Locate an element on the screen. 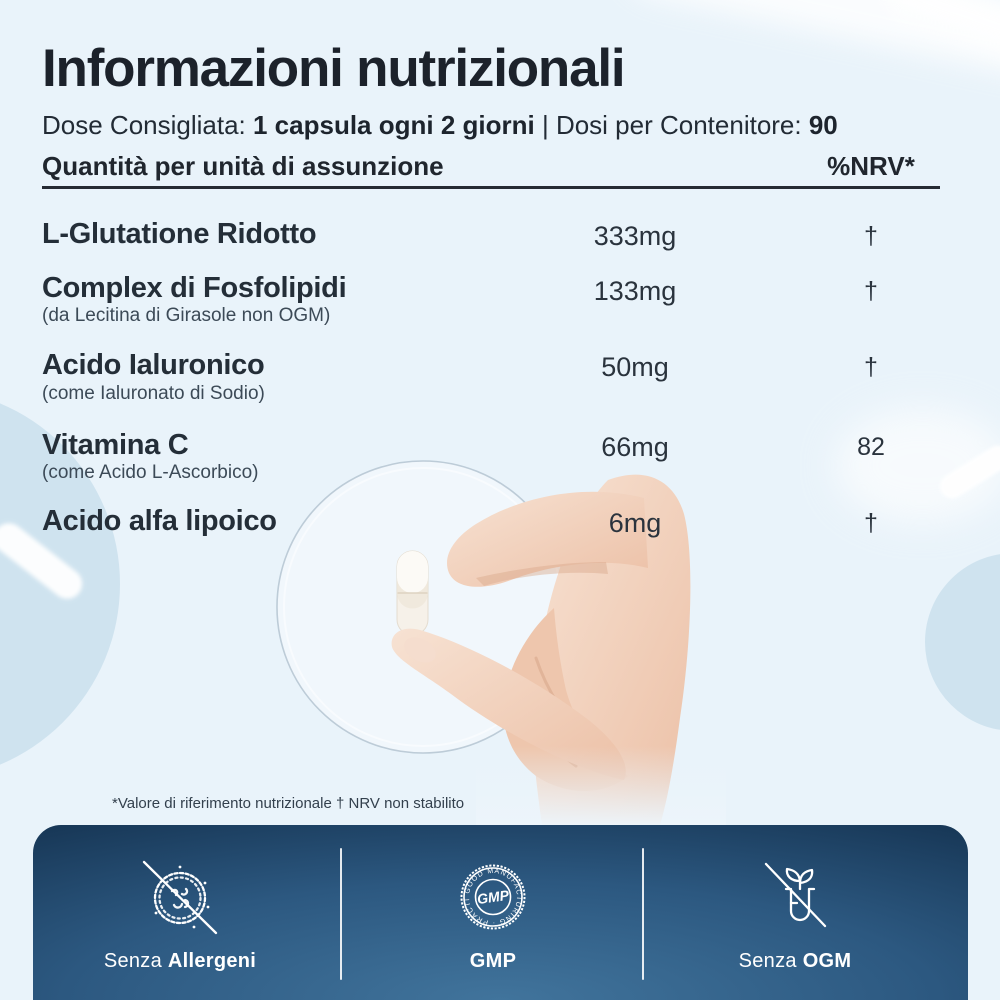 The height and width of the screenshot is (1000, 1000). gmp-center-text: GMP is located at coordinates (493, 897).